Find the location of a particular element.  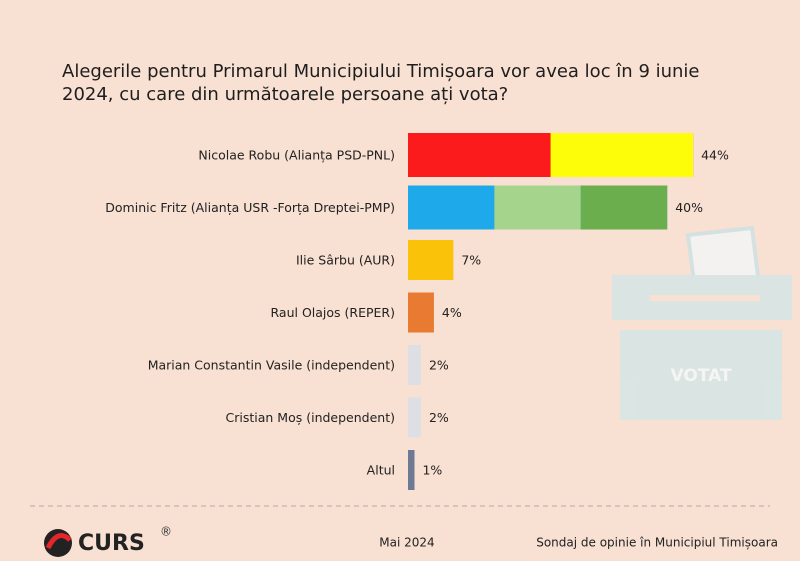

logo: CURS ® is located at coordinates (108, 541).